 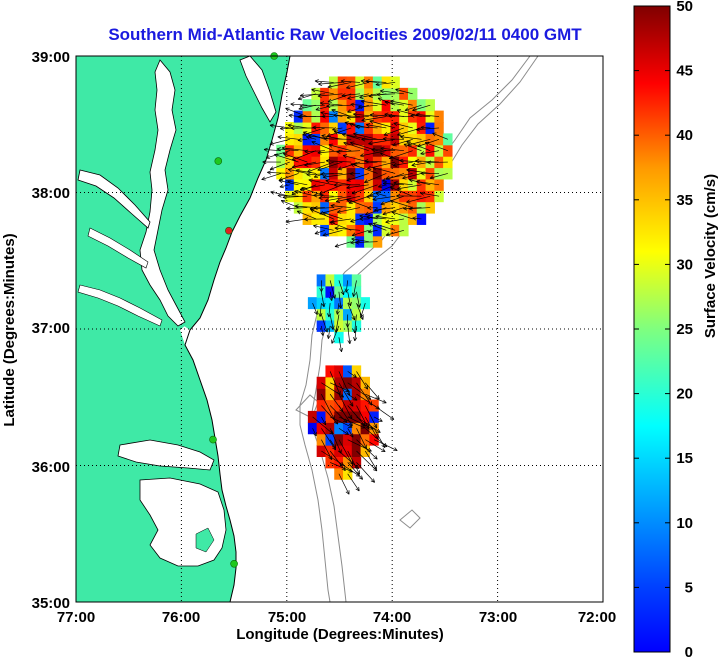 What do you see at coordinates (684, 394) in the screenshot?
I see `colorbar-tick-label: 20` at bounding box center [684, 394].